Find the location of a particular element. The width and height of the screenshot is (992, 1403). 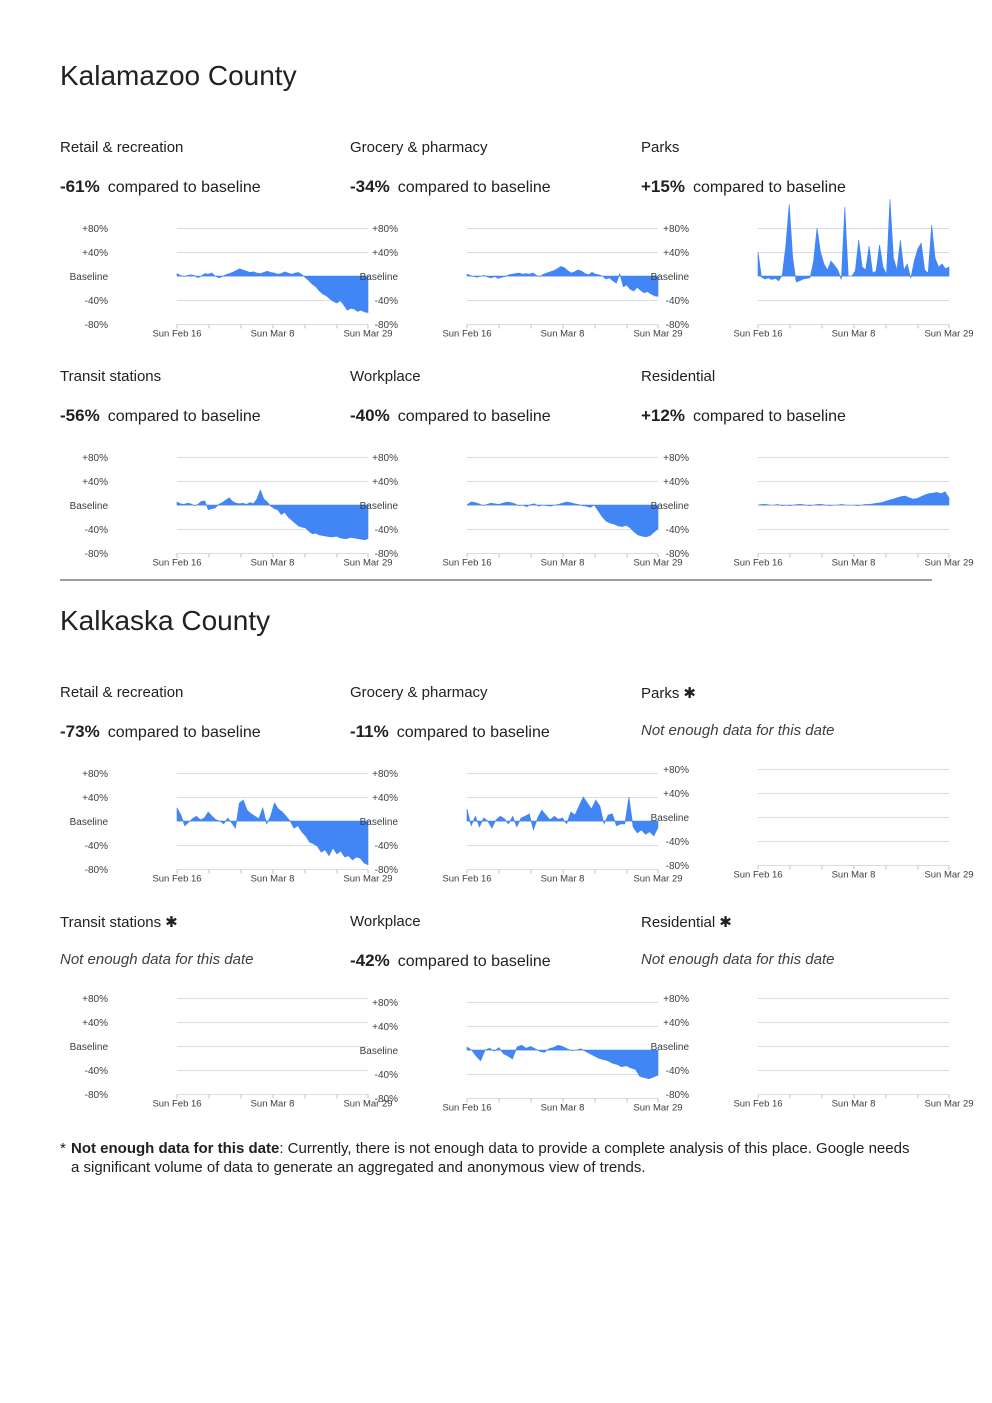

change-percent: -42% is located at coordinates (370, 960).